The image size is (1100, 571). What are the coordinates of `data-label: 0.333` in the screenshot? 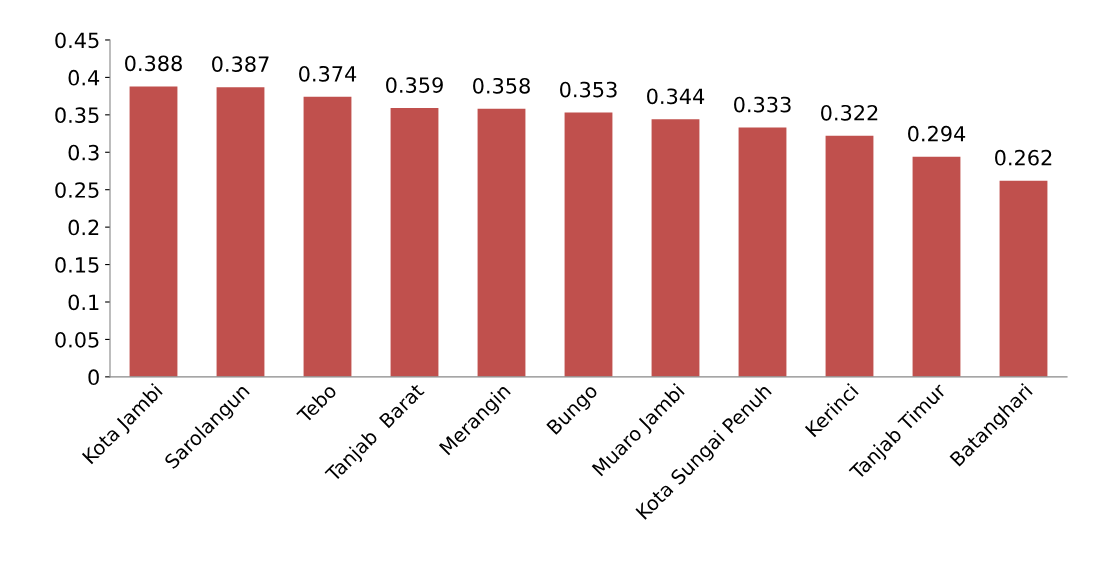 It's located at (762, 104).